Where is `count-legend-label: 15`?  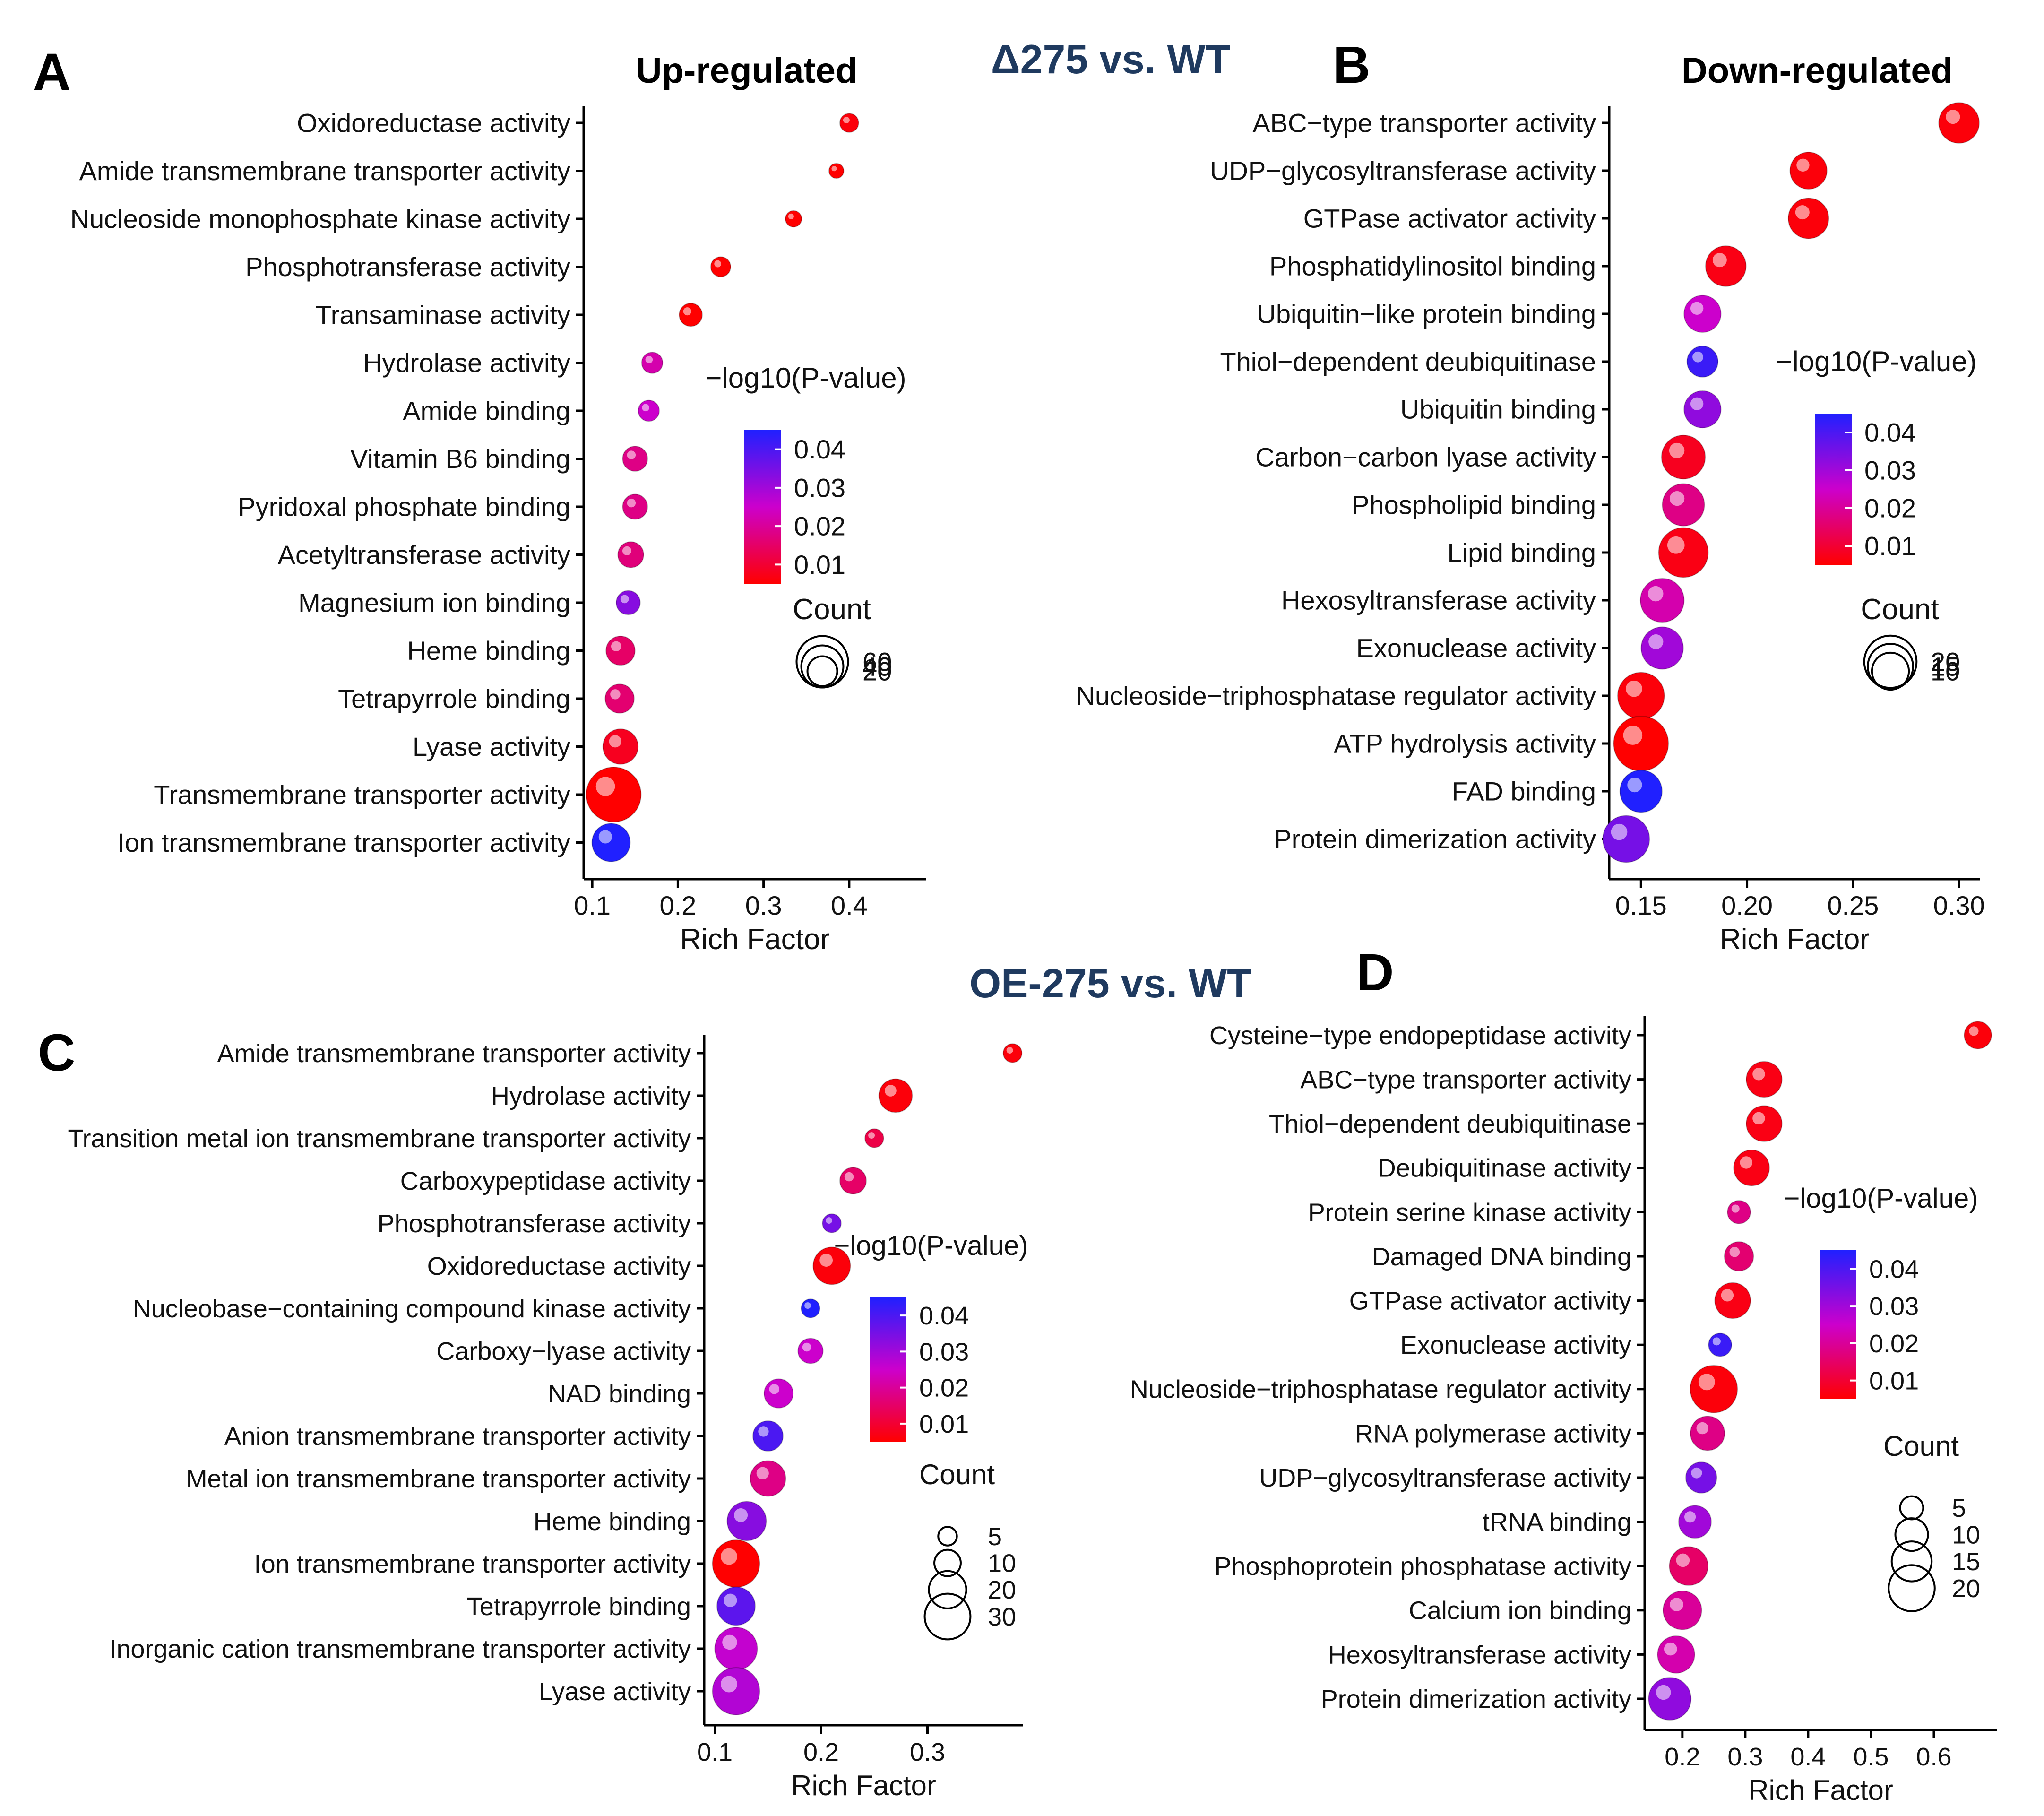 count-legend-label: 15 is located at coordinates (1966, 1562).